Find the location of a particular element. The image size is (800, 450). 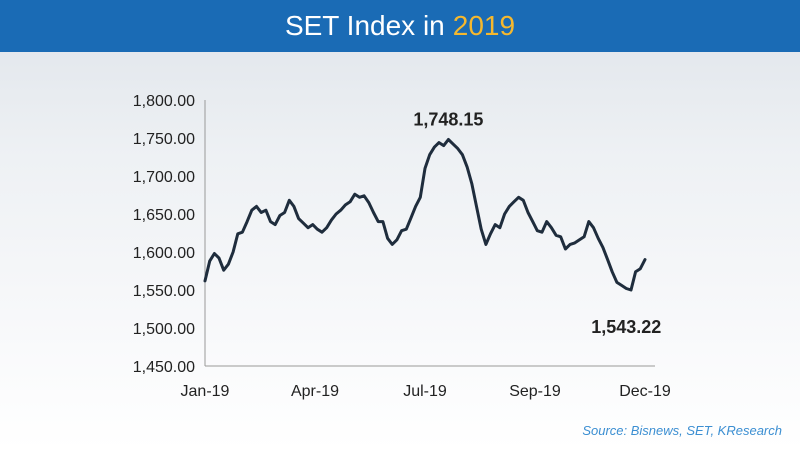

x-tick-label: Apr-19 is located at coordinates (315, 391).